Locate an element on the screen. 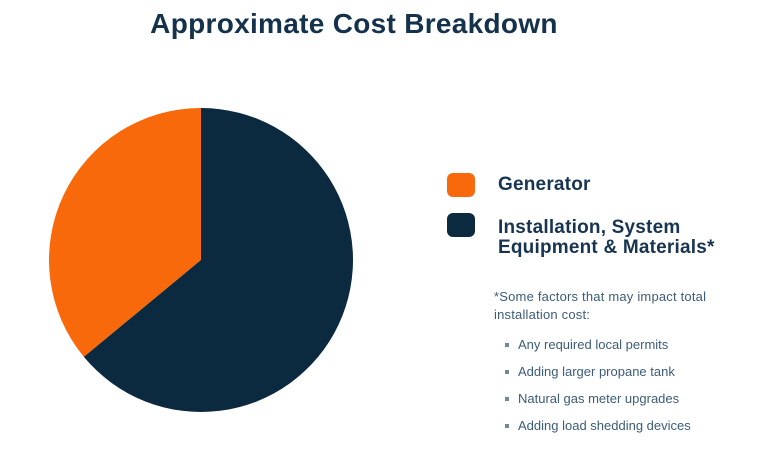 This screenshot has width=773, height=471. footnote-bullet-permits: Any required local permits is located at coordinates (615, 345).